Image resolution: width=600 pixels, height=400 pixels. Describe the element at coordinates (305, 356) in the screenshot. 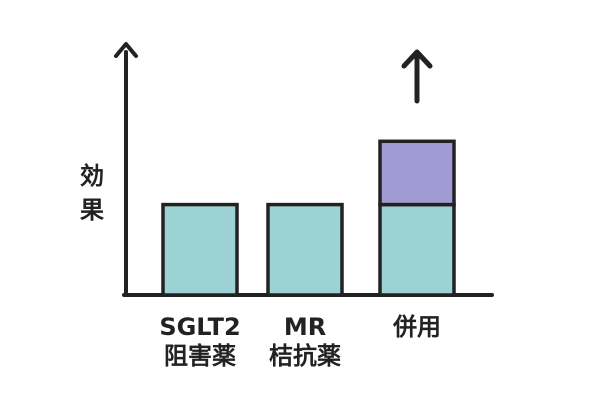

I see `category-label-2-line-2: 桔抗薬` at that location.